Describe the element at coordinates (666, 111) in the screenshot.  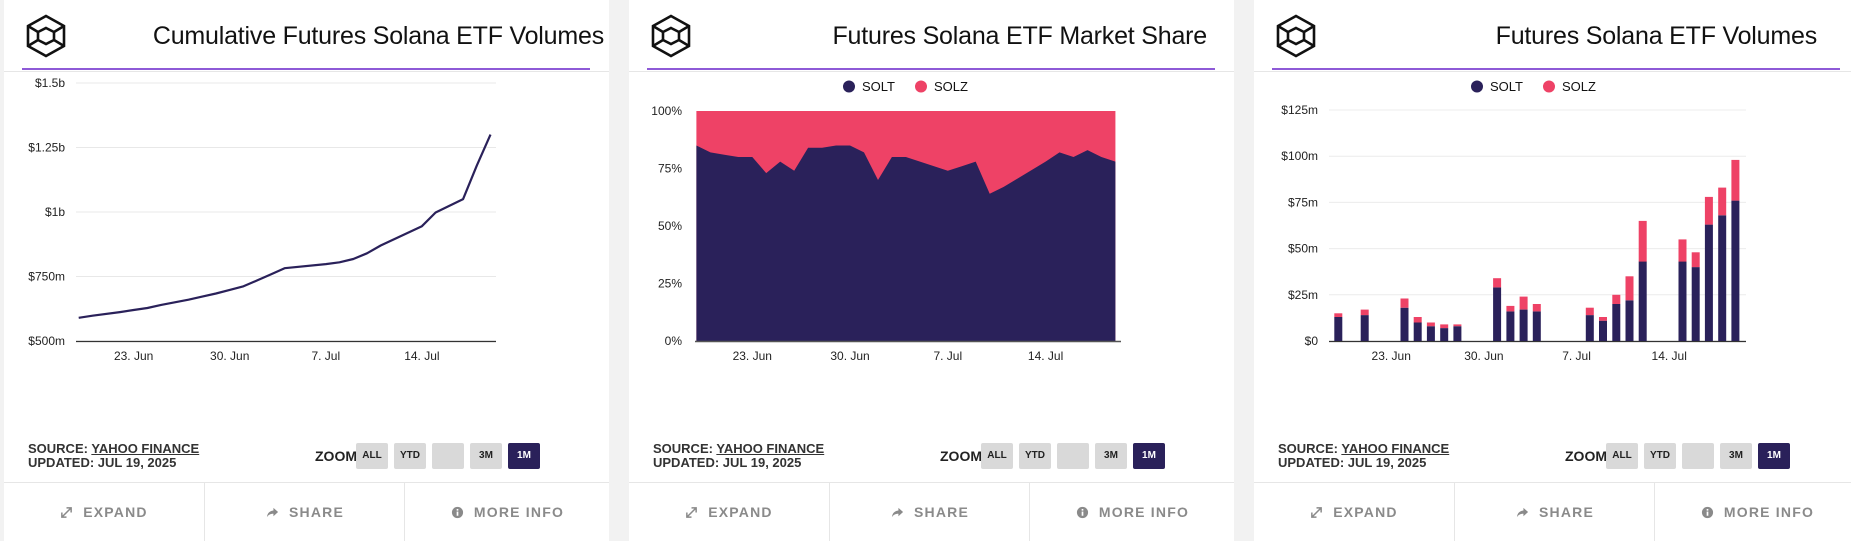
I see `y-tick-label: 100%` at that location.